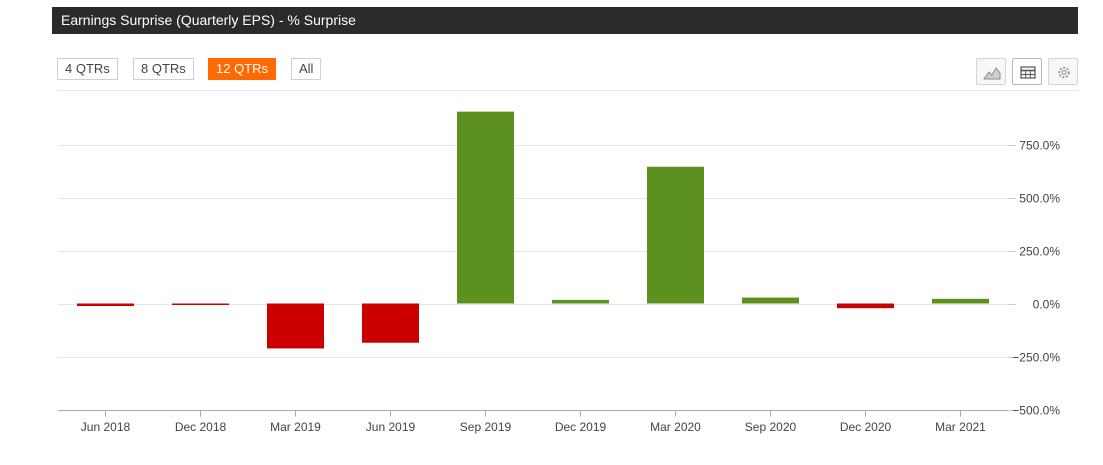 This screenshot has width=1103, height=465. What do you see at coordinates (1036, 411) in the screenshot?
I see `y-tick-label: −500.0%` at bounding box center [1036, 411].